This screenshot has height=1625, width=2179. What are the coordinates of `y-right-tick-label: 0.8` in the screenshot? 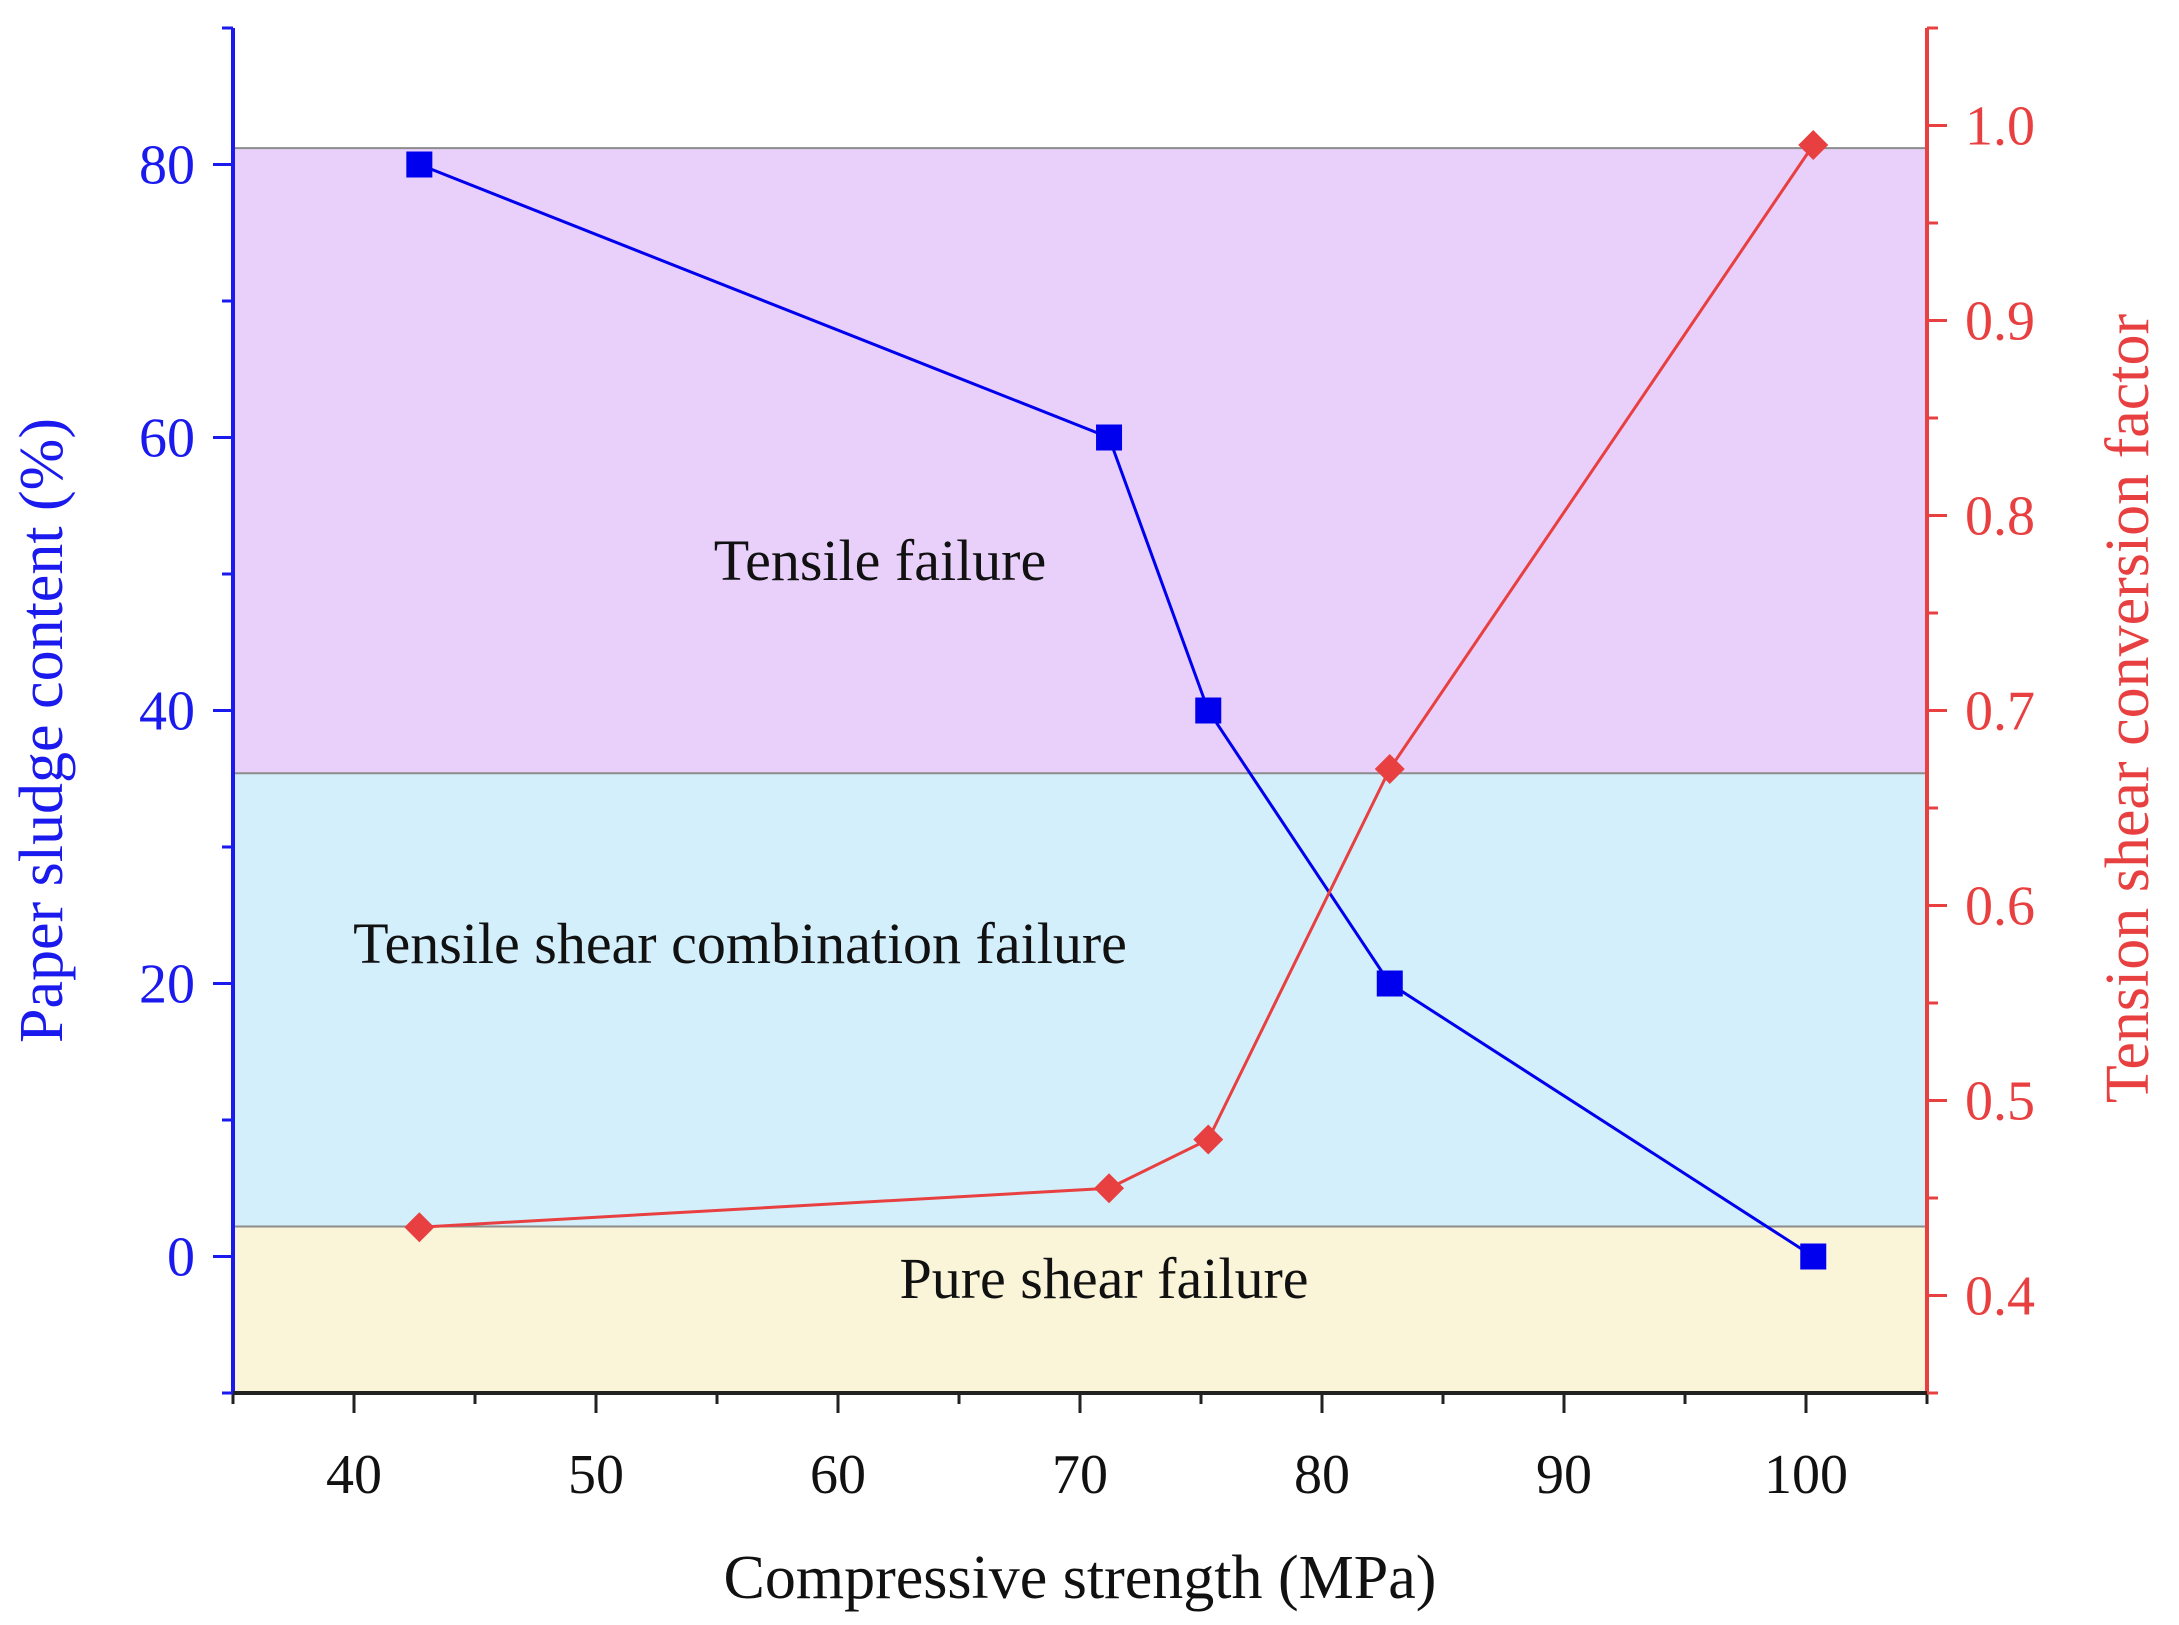 It's located at (2000, 517).